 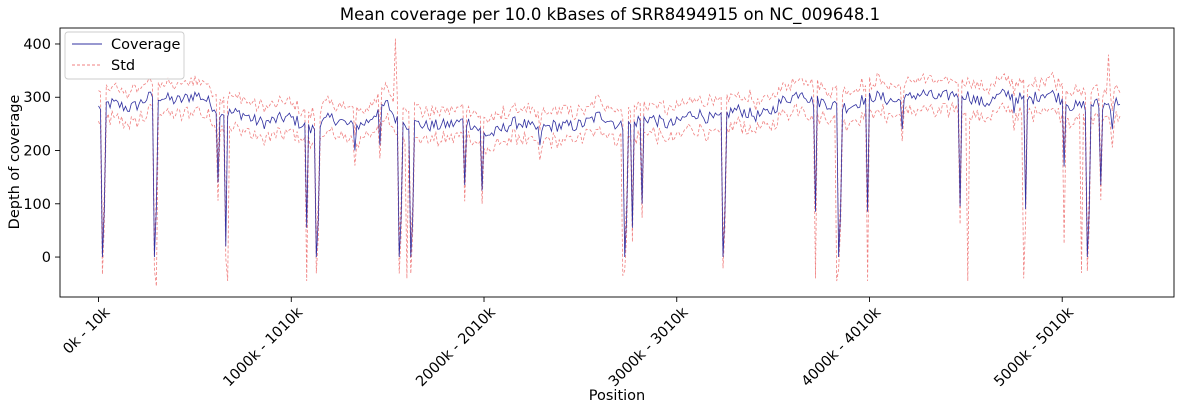 I want to click on y-axis: 0 100 200 300 400, so click(x=41, y=151).